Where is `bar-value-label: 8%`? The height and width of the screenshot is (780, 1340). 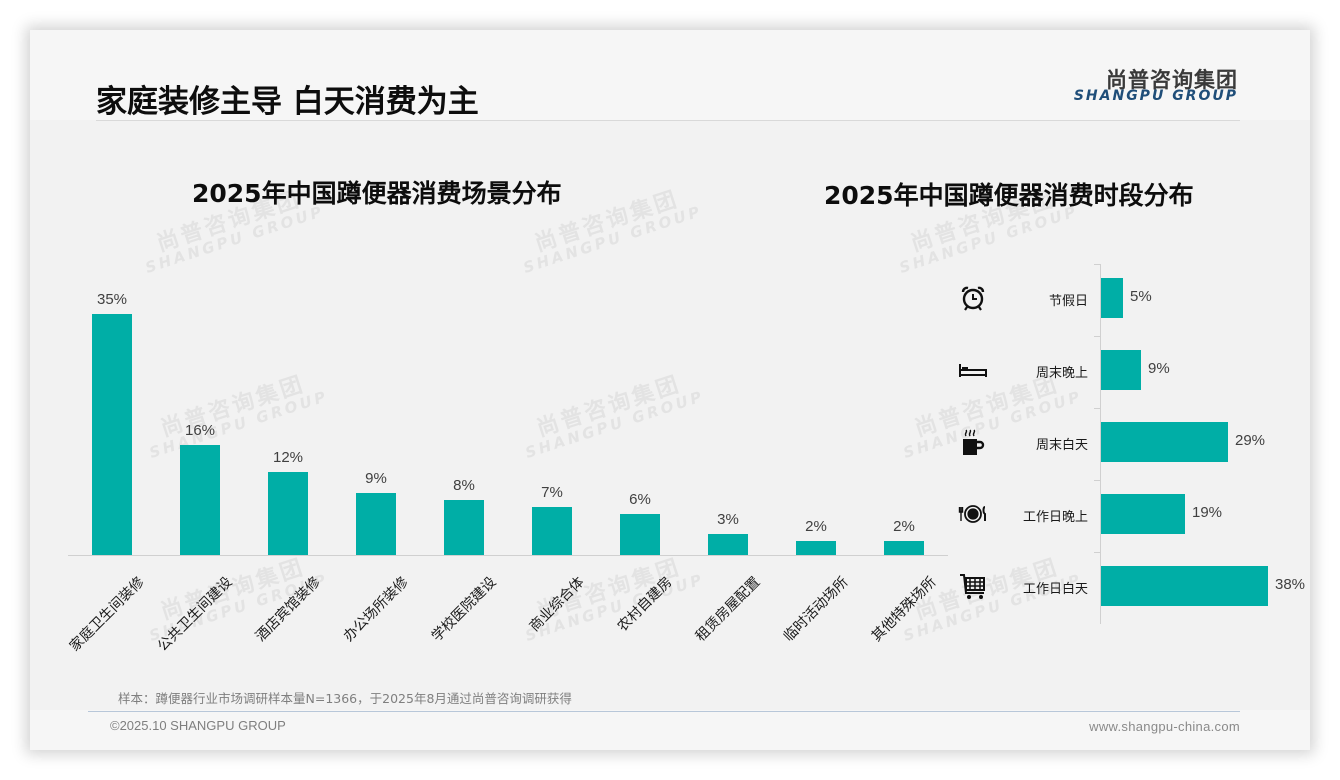
bar-value-label: 8% is located at coordinates (464, 485).